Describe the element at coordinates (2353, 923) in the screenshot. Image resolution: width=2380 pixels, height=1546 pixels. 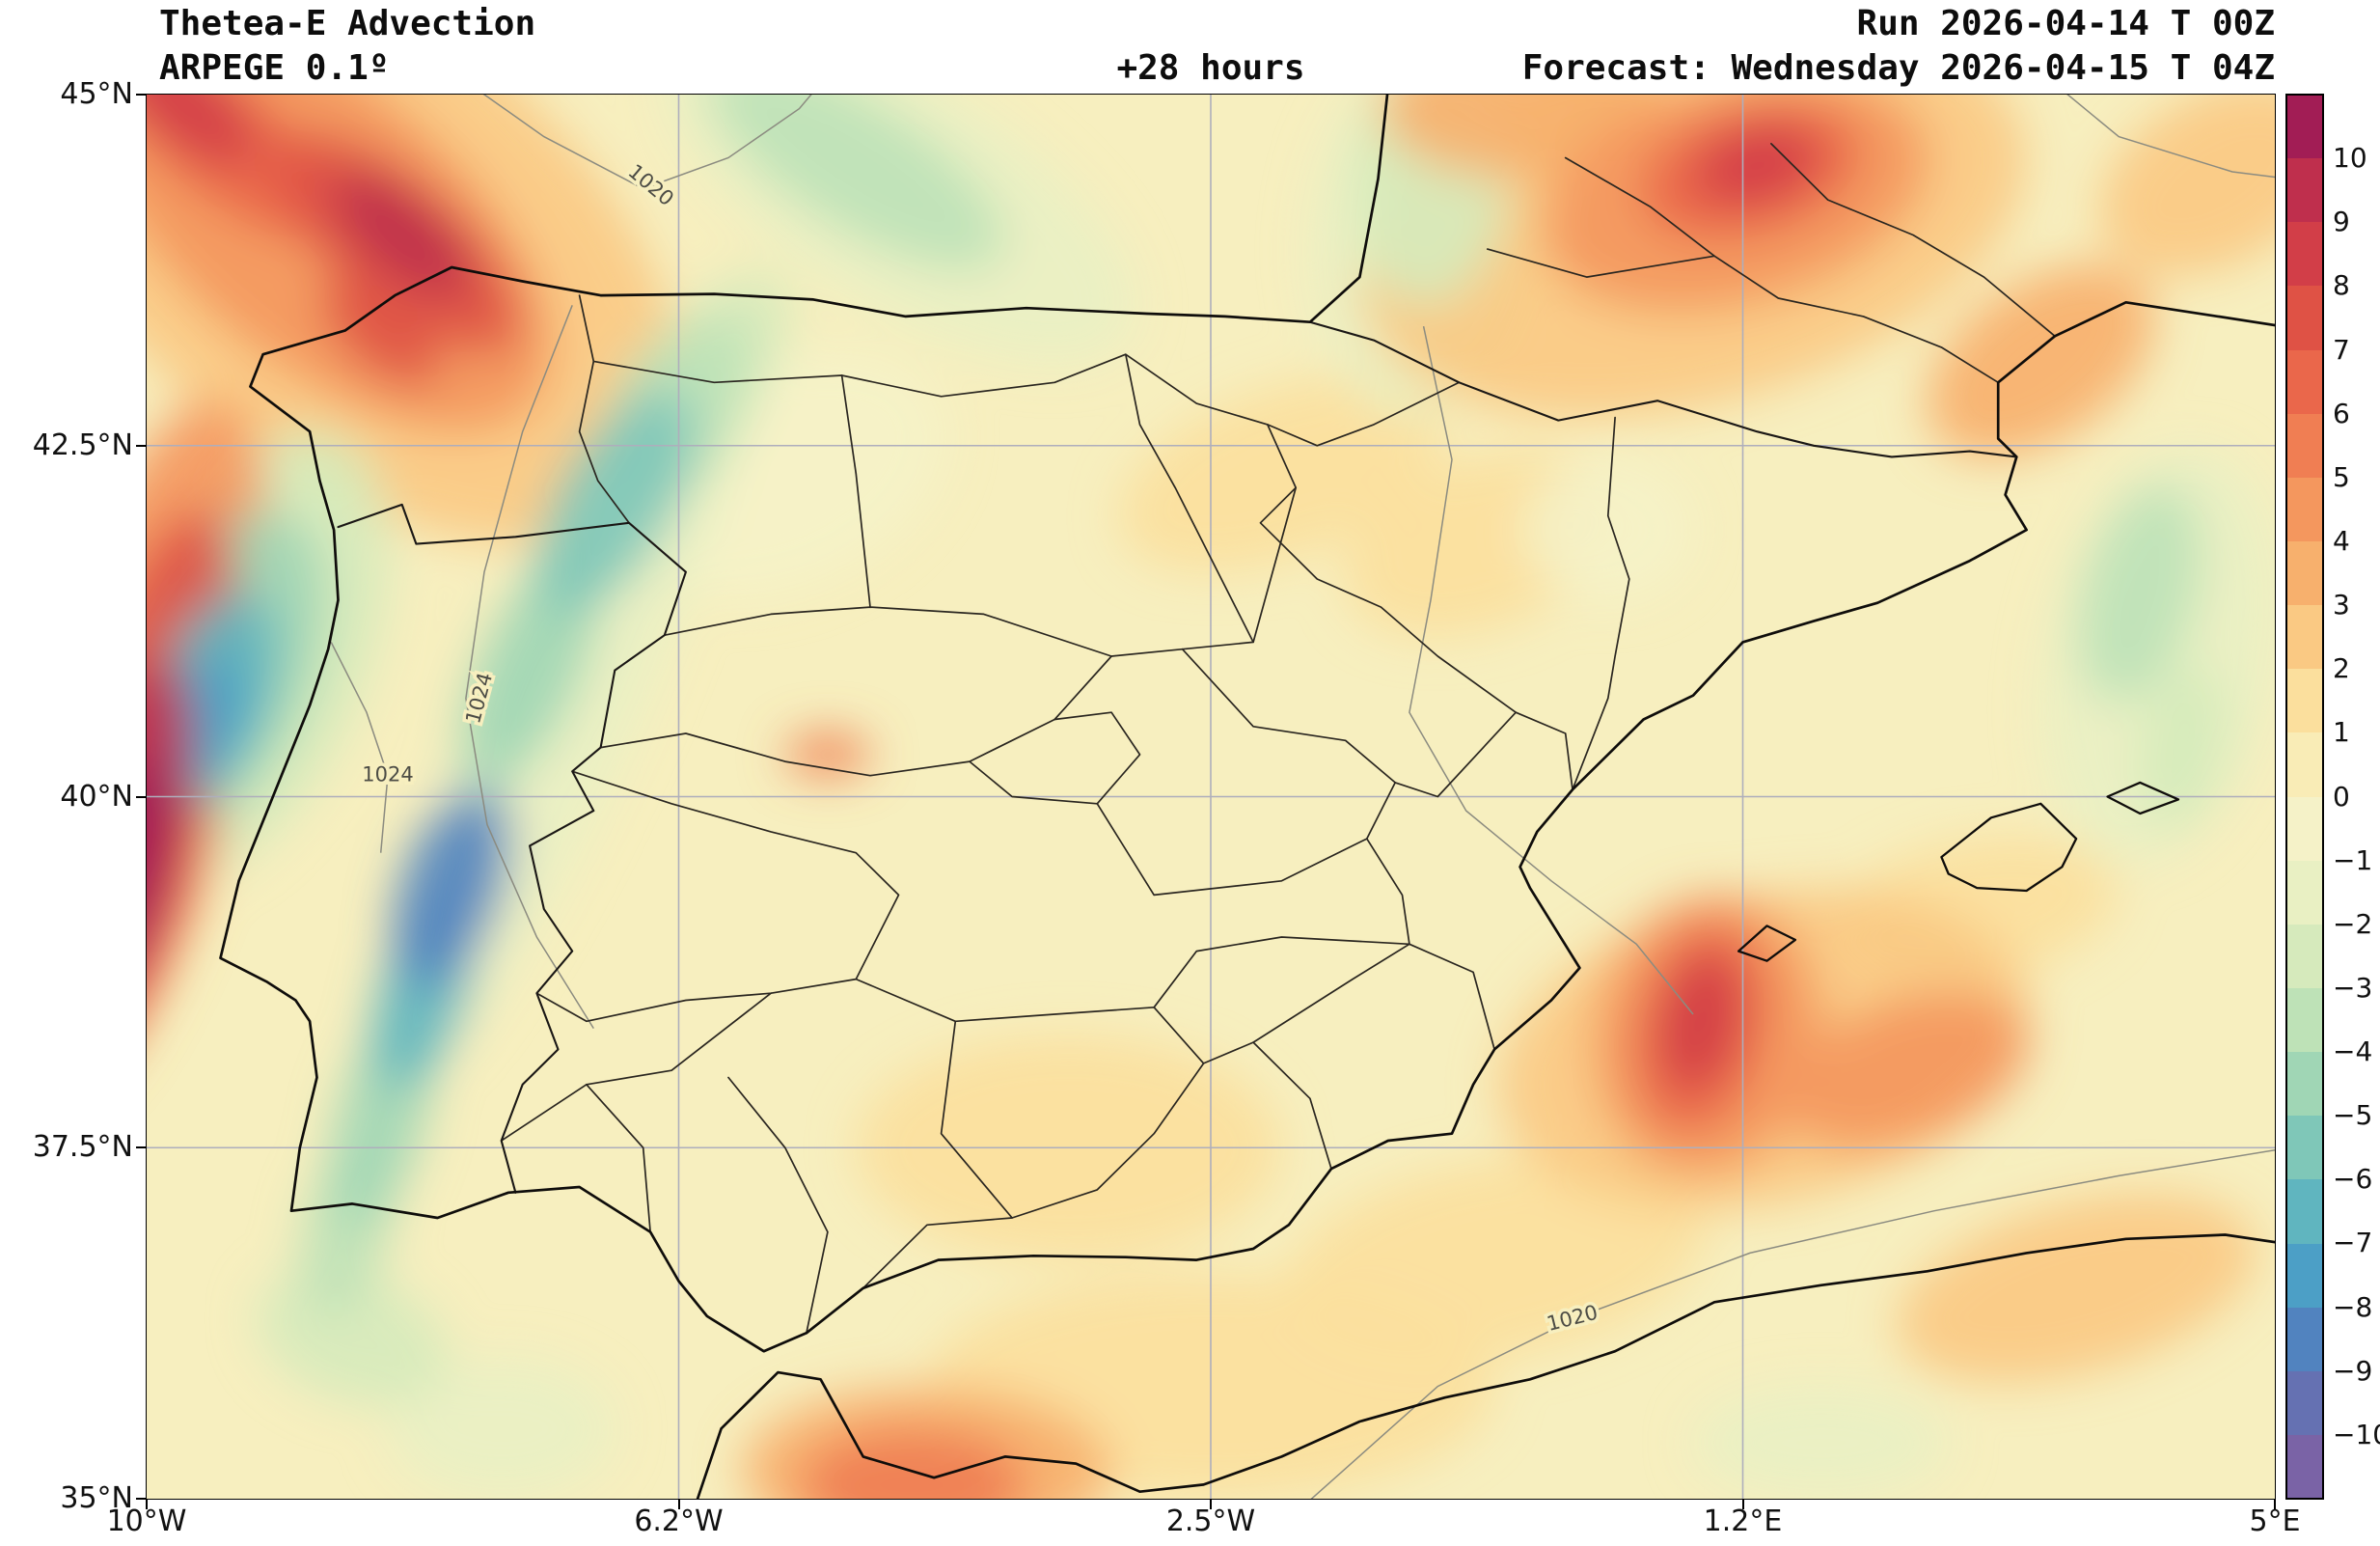
I see `colorbar-tick-label: −2` at that location.